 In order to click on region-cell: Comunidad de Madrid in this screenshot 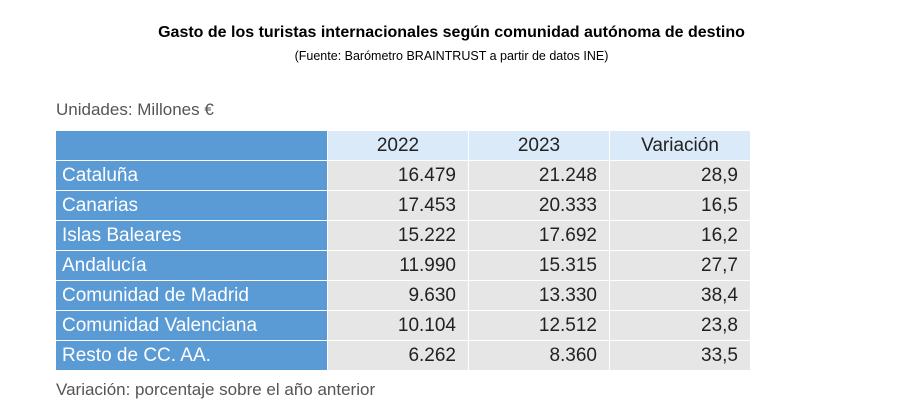, I will do `click(191, 295)`.